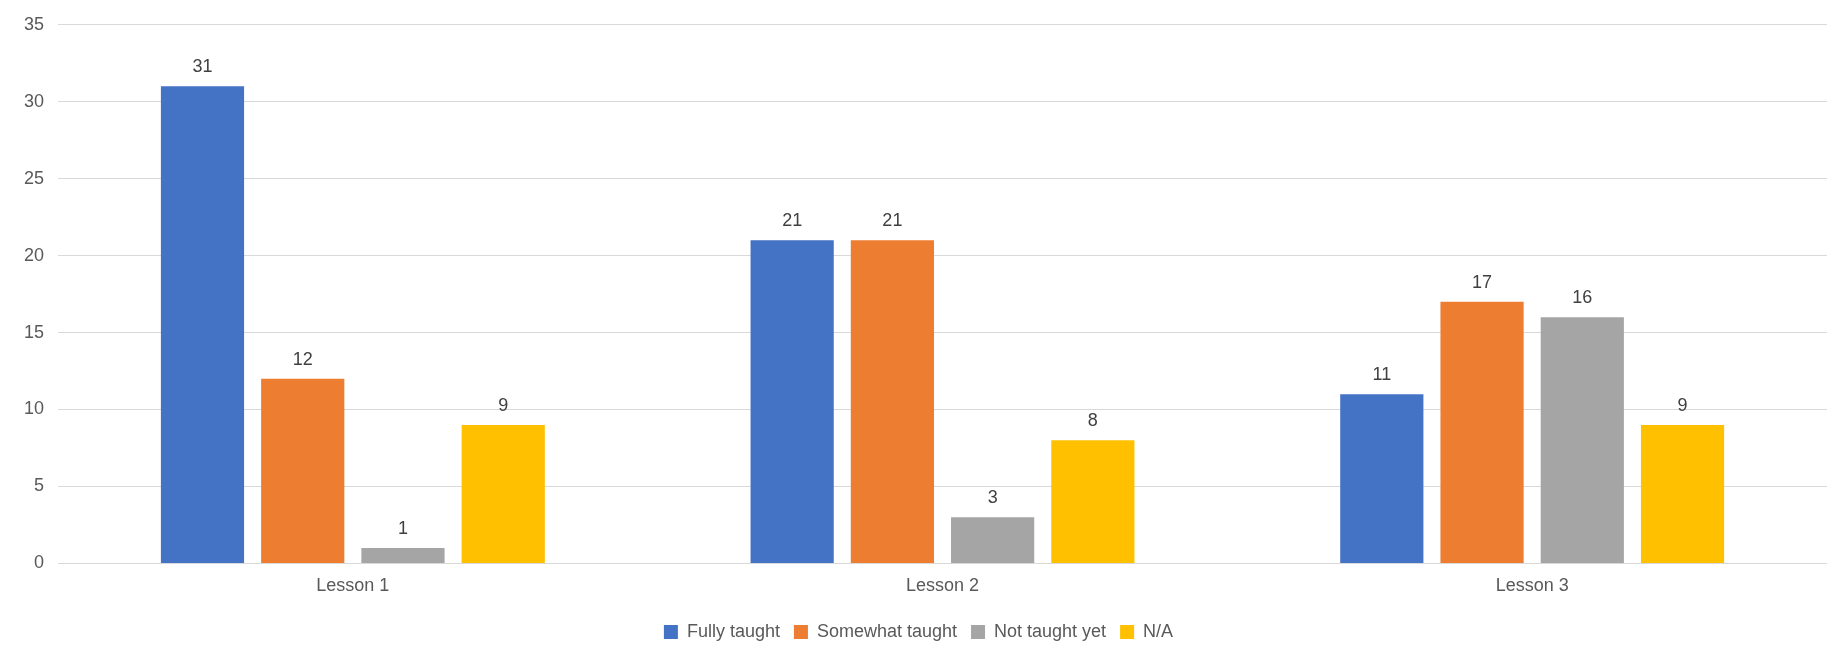 The image size is (1827, 655). What do you see at coordinates (1482, 281) in the screenshot?
I see `data-label: 17` at bounding box center [1482, 281].